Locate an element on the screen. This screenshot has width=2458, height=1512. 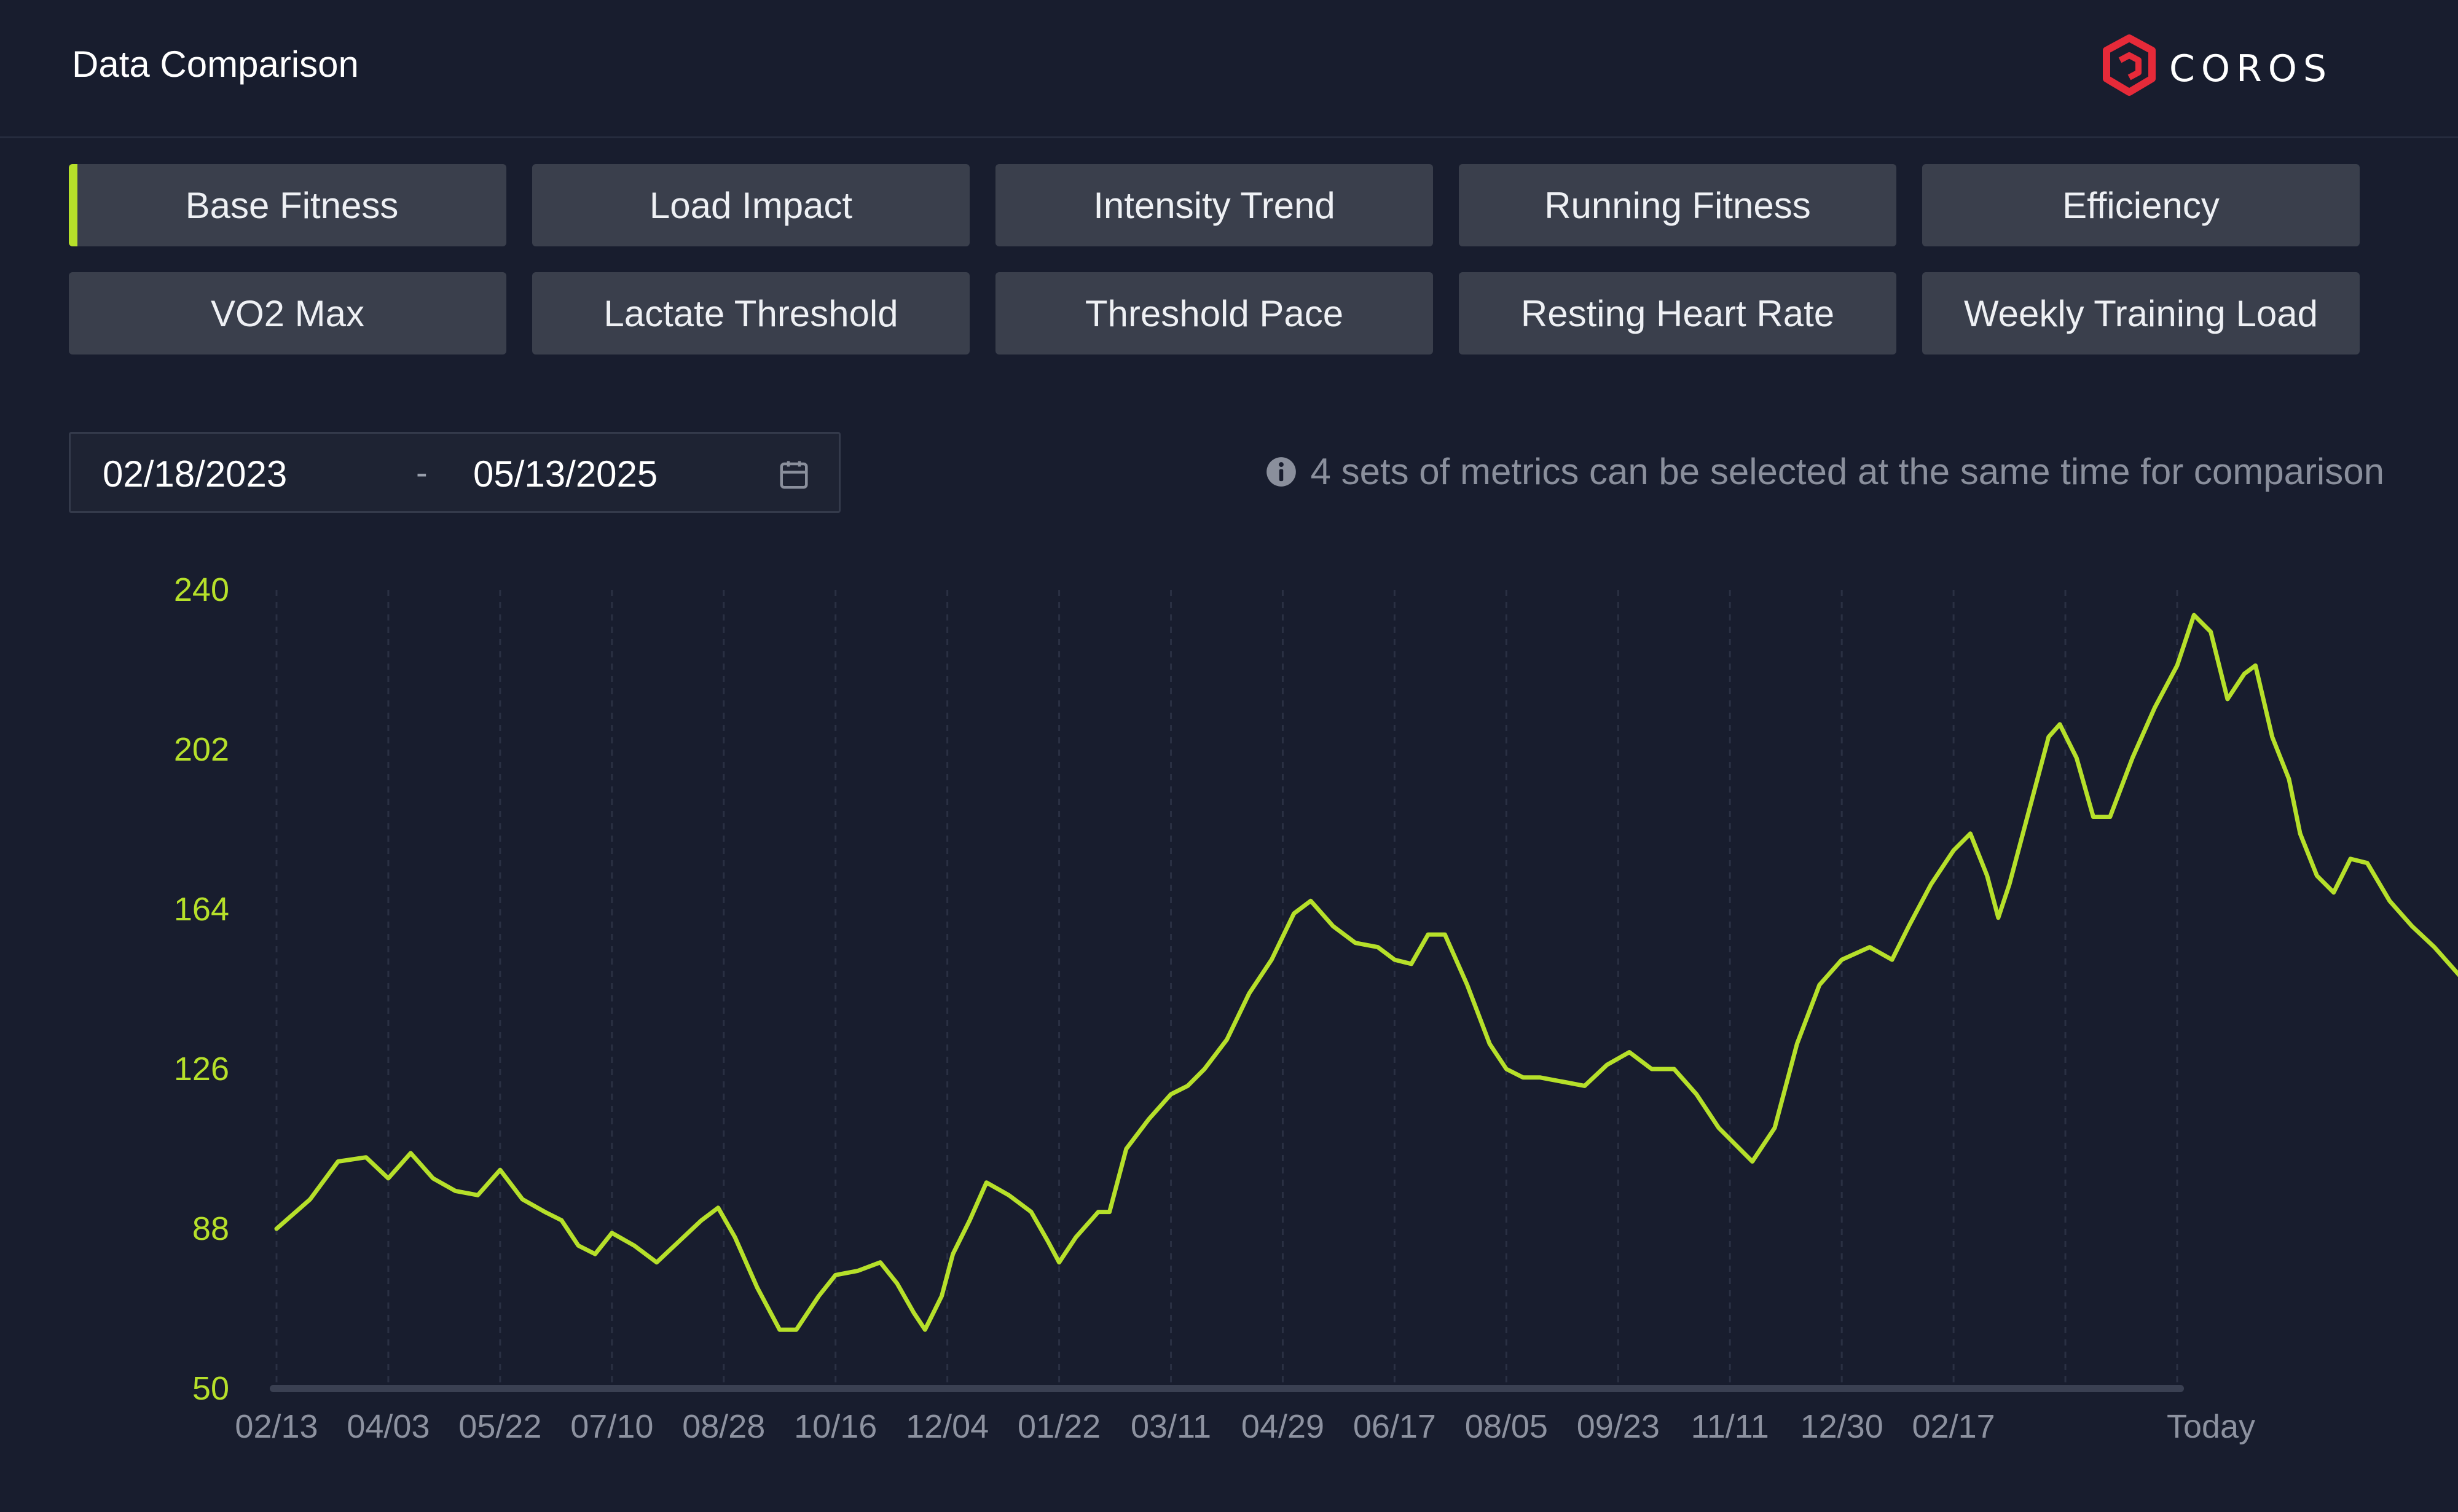
y-tick-label: 240 is located at coordinates (201, 589).